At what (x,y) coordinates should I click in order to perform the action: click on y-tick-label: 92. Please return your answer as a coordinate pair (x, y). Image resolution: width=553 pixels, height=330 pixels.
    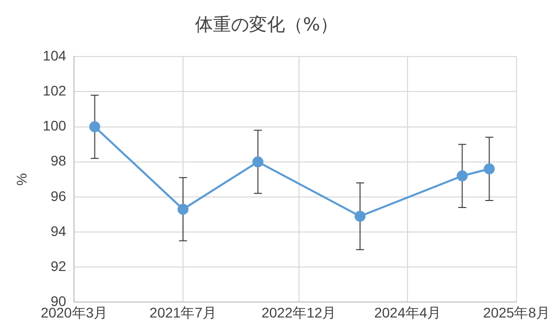
    Looking at the image, I should click on (58, 266).